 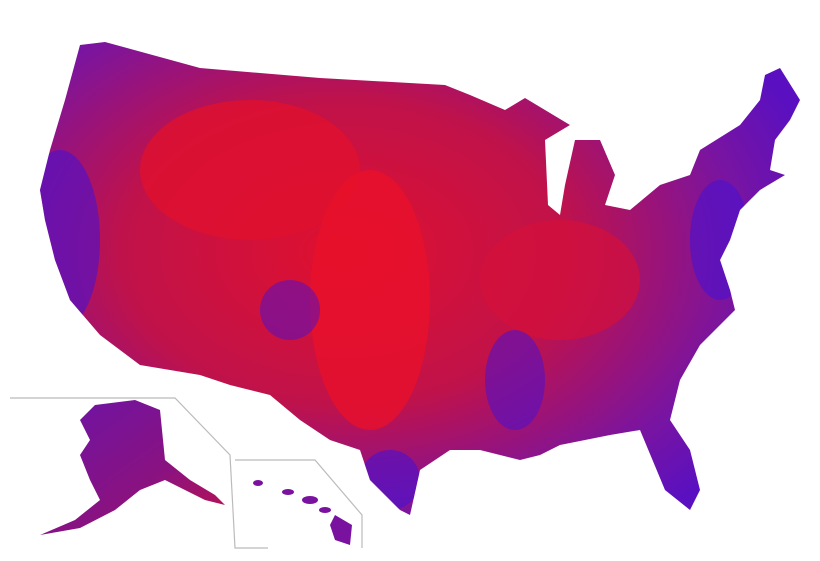 I want to click on inset-borders, so click(x=186, y=473).